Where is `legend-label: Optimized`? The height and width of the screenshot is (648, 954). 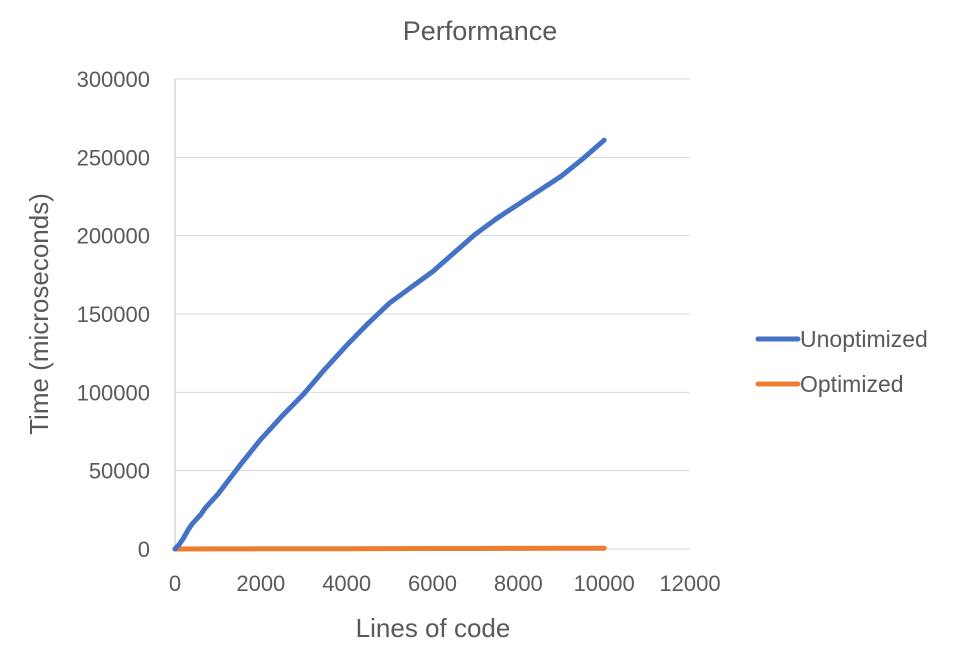
legend-label: Optimized is located at coordinates (852, 384).